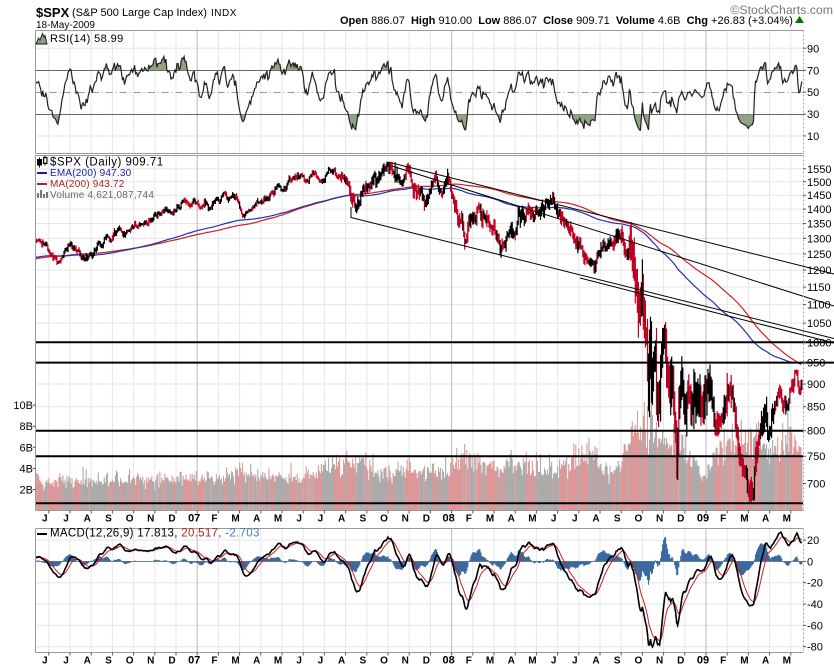 Image resolution: width=834 pixels, height=670 pixels. I want to click on svg-text: 1150, so click(819, 288).